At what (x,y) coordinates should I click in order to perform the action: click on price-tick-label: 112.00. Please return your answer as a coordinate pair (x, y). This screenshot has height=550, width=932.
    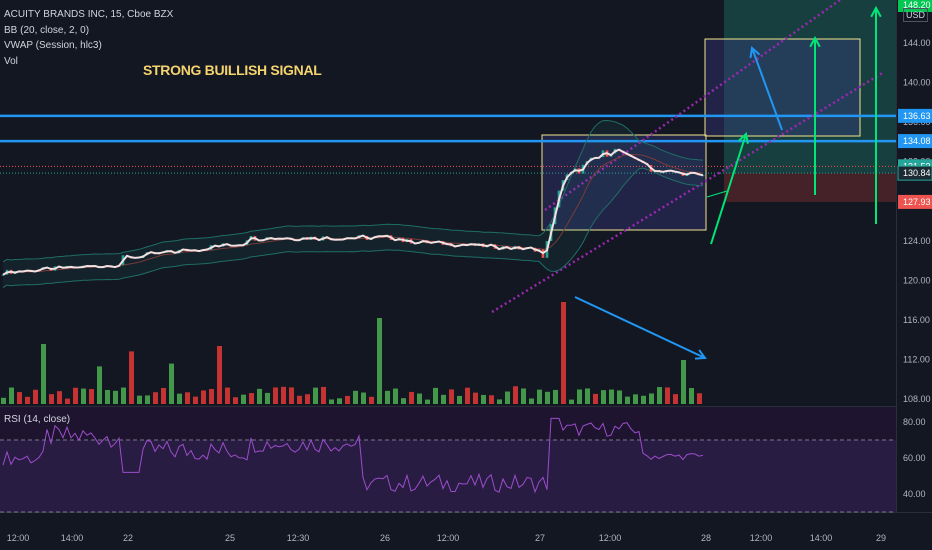
    Looking at the image, I should click on (916, 359).